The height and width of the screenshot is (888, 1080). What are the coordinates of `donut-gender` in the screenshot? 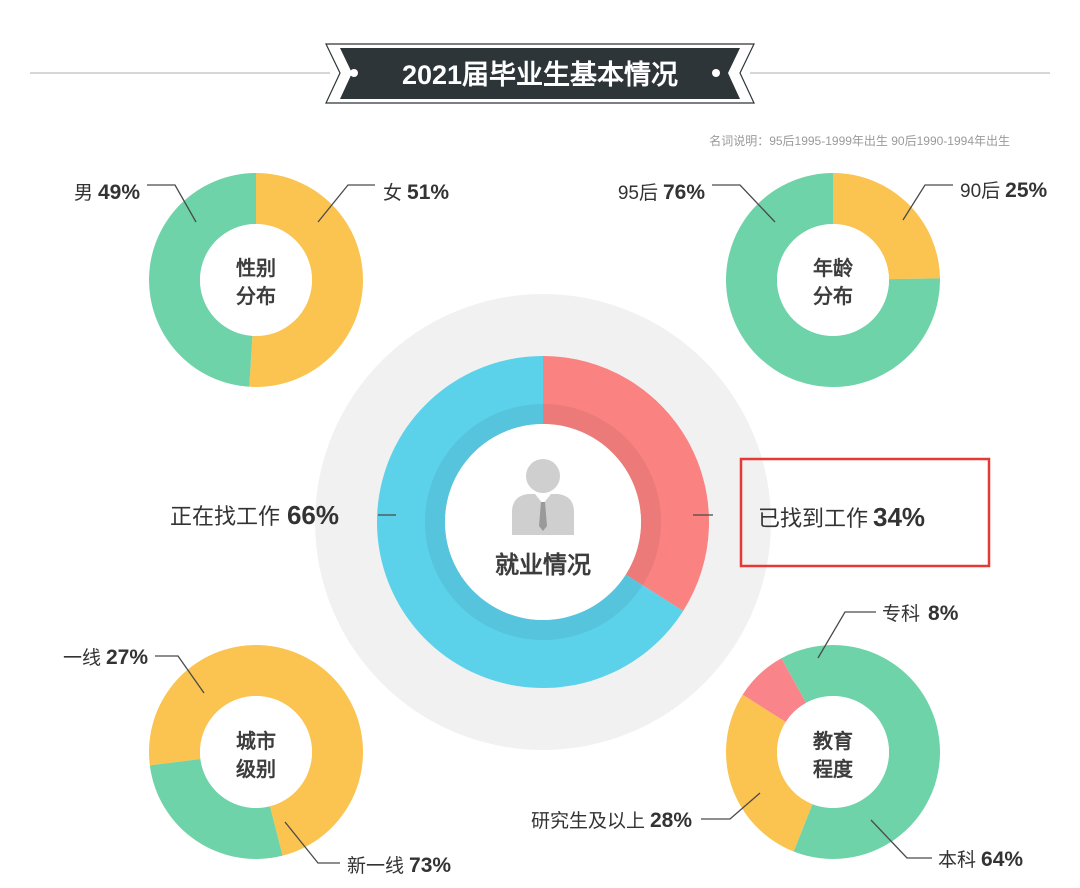 It's located at (256, 280).